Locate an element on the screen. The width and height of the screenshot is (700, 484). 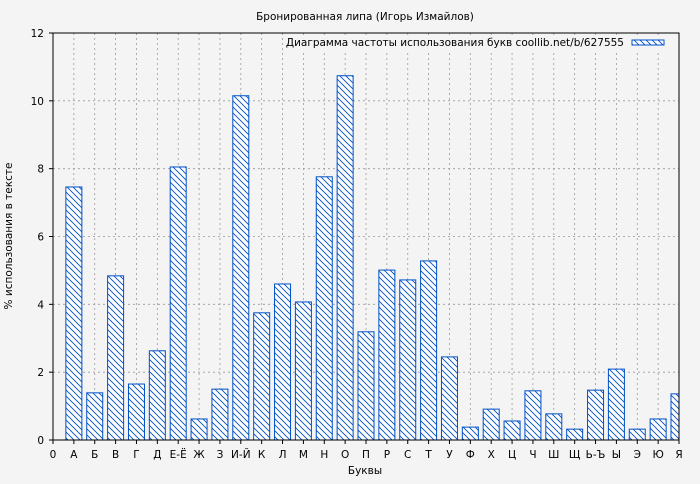
y-axis: 0 2 4 6 8 10 12 is located at coordinates (42, 237).